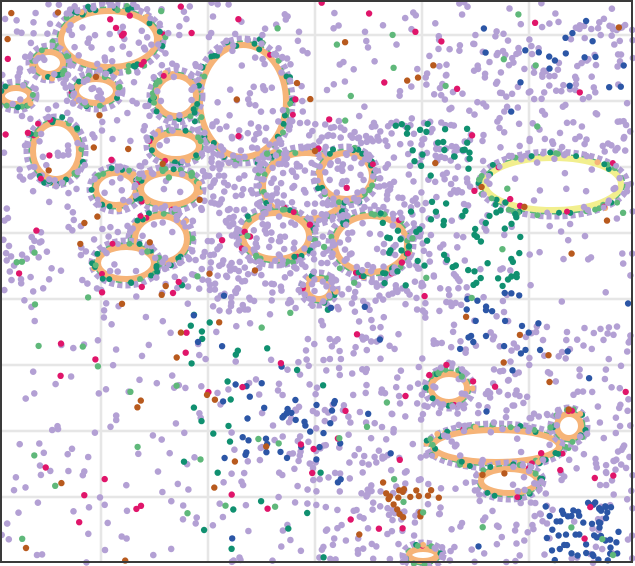 Image resolution: width=635 pixels, height=566 pixels. I want to click on data-point-2023, so click(606, 472).